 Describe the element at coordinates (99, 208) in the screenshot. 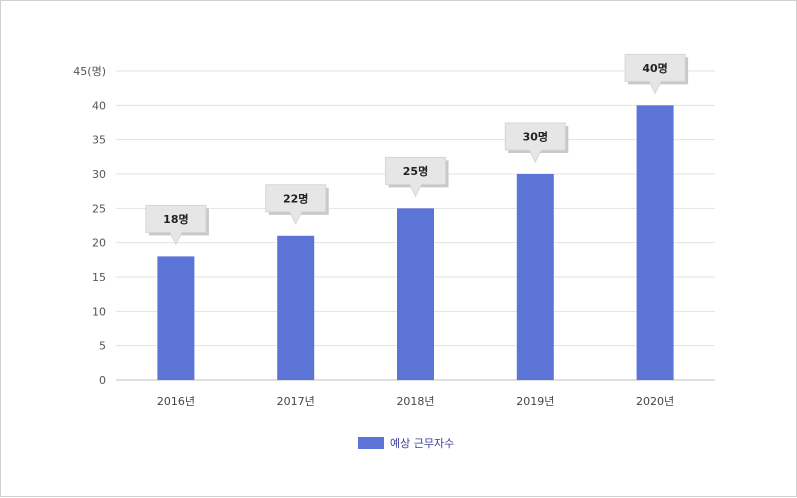

I see `y-tick-label: 25` at that location.